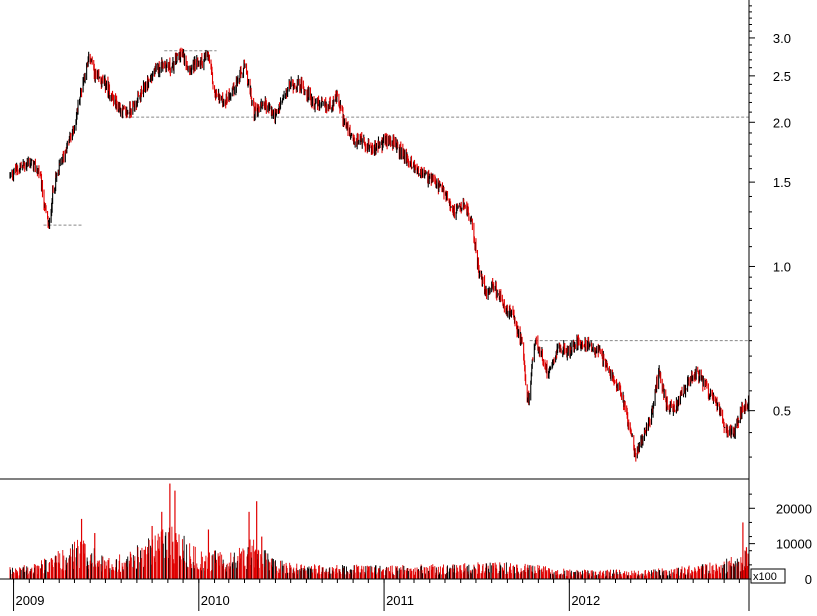 This screenshot has height=616, width=817. What do you see at coordinates (215, 600) in the screenshot?
I see `year-label: 2010` at bounding box center [215, 600].